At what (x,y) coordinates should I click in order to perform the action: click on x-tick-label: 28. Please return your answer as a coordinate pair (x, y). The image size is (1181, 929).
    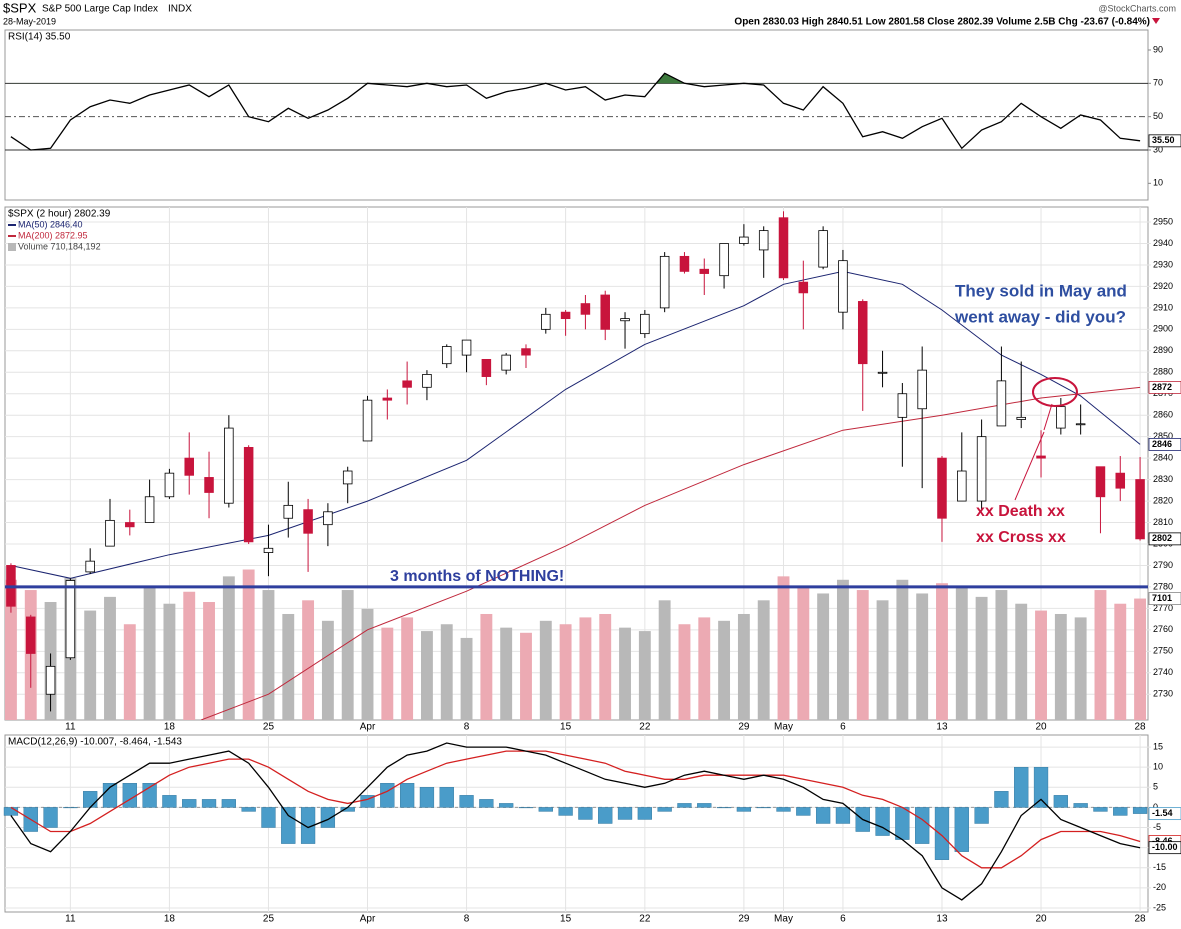
    Looking at the image, I should click on (1141, 919).